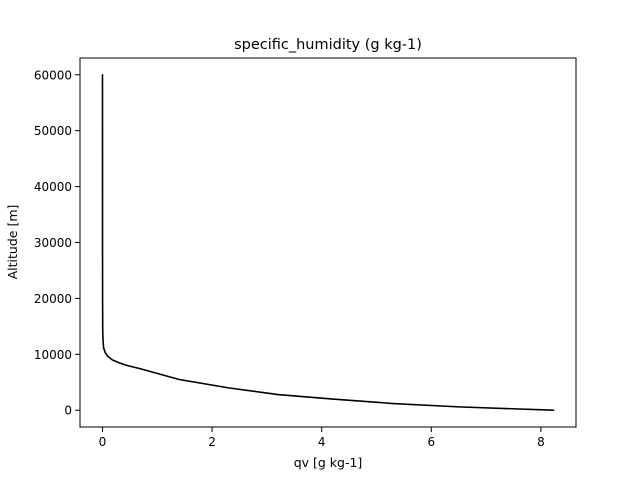 Image resolution: width=640 pixels, height=484 pixels. What do you see at coordinates (53, 131) in the screenshot?
I see `y-tick-label: 50000` at bounding box center [53, 131].